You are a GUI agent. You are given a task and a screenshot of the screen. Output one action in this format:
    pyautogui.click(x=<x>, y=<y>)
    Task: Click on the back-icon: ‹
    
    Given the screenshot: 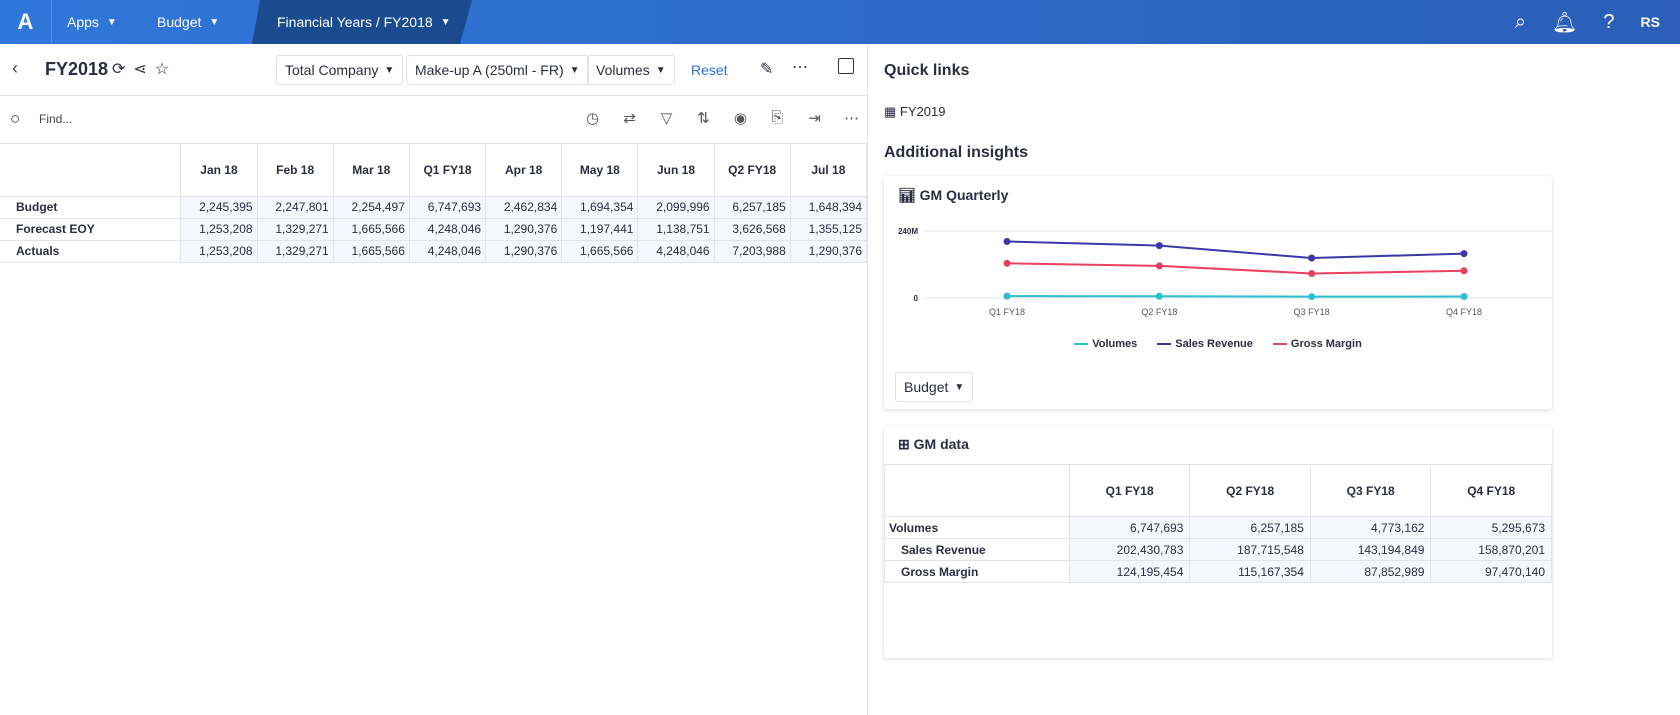 What is the action you would take?
    pyautogui.click(x=15, y=68)
    